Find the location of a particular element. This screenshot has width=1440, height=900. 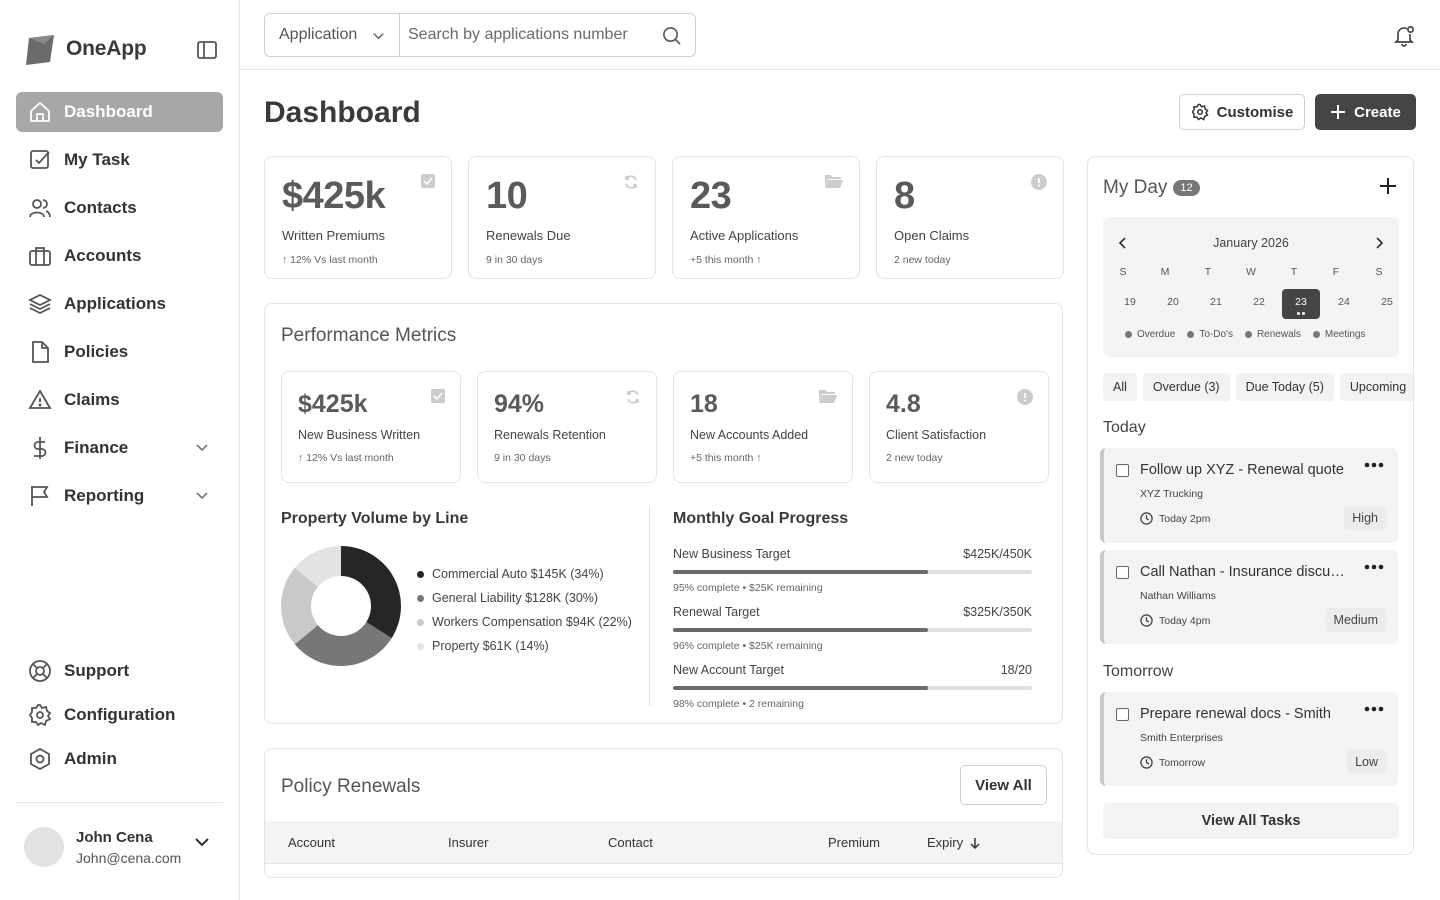

sidebar-item-applications: Applications is located at coordinates (119, 304).